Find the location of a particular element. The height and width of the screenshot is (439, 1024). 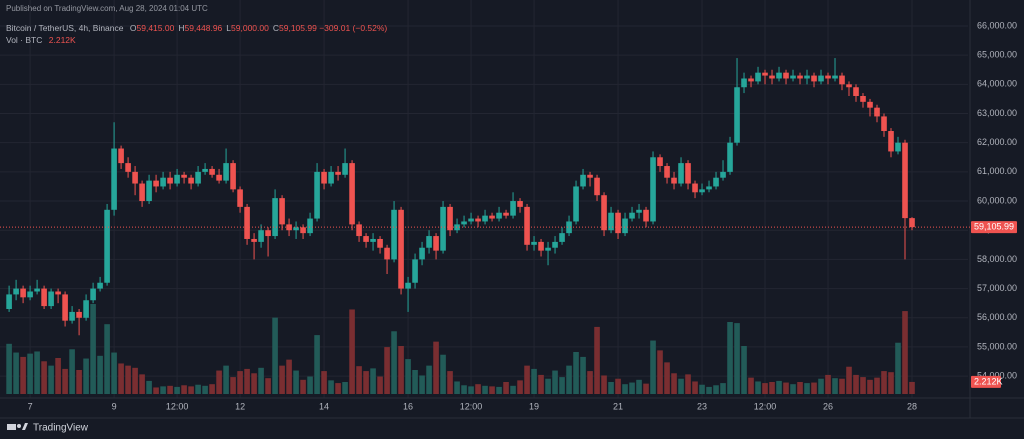

volume-title: Vol · BTC is located at coordinates (24, 40).